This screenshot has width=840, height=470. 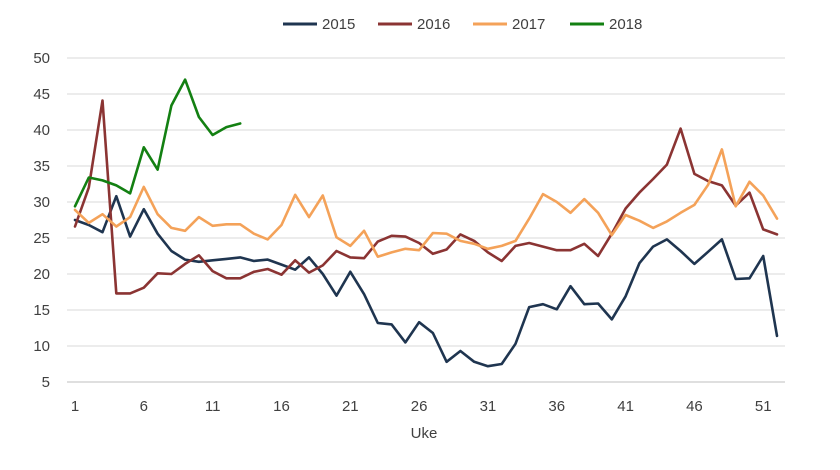 I want to click on y-tick-label: 25, so click(x=41, y=238).